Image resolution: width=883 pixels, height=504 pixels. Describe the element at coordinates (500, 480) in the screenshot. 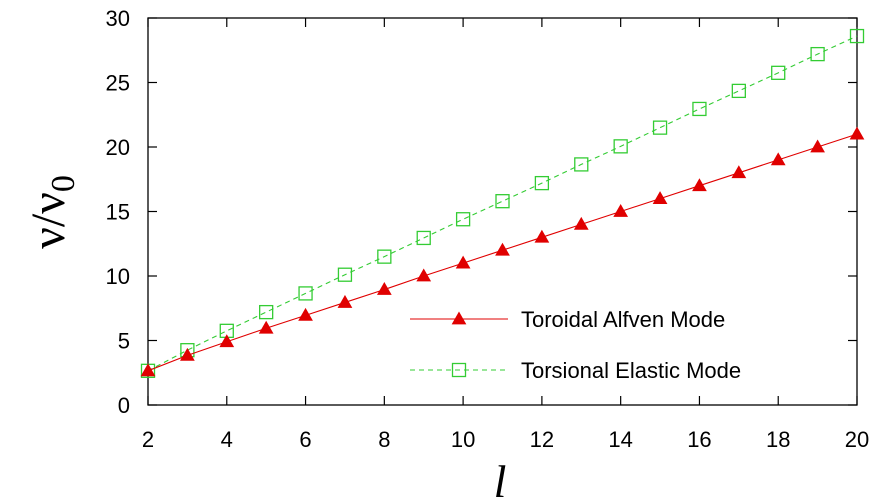

I see `x-axis-title: l` at that location.